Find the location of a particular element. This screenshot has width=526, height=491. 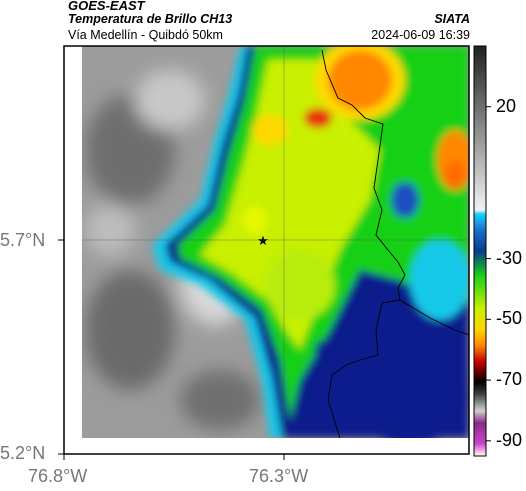

lat-label-5.2: 5.2°N is located at coordinates (23, 453).